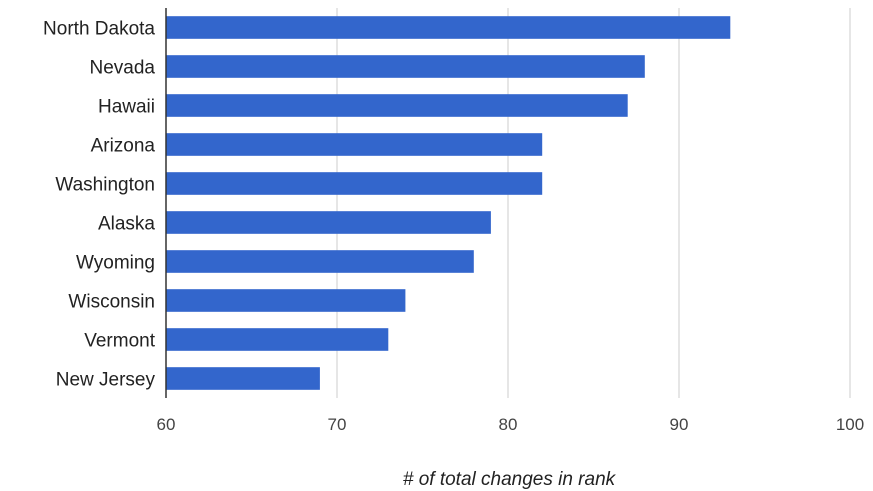 This screenshot has width=873, height=491. I want to click on category-label: New Jersey, so click(106, 380).